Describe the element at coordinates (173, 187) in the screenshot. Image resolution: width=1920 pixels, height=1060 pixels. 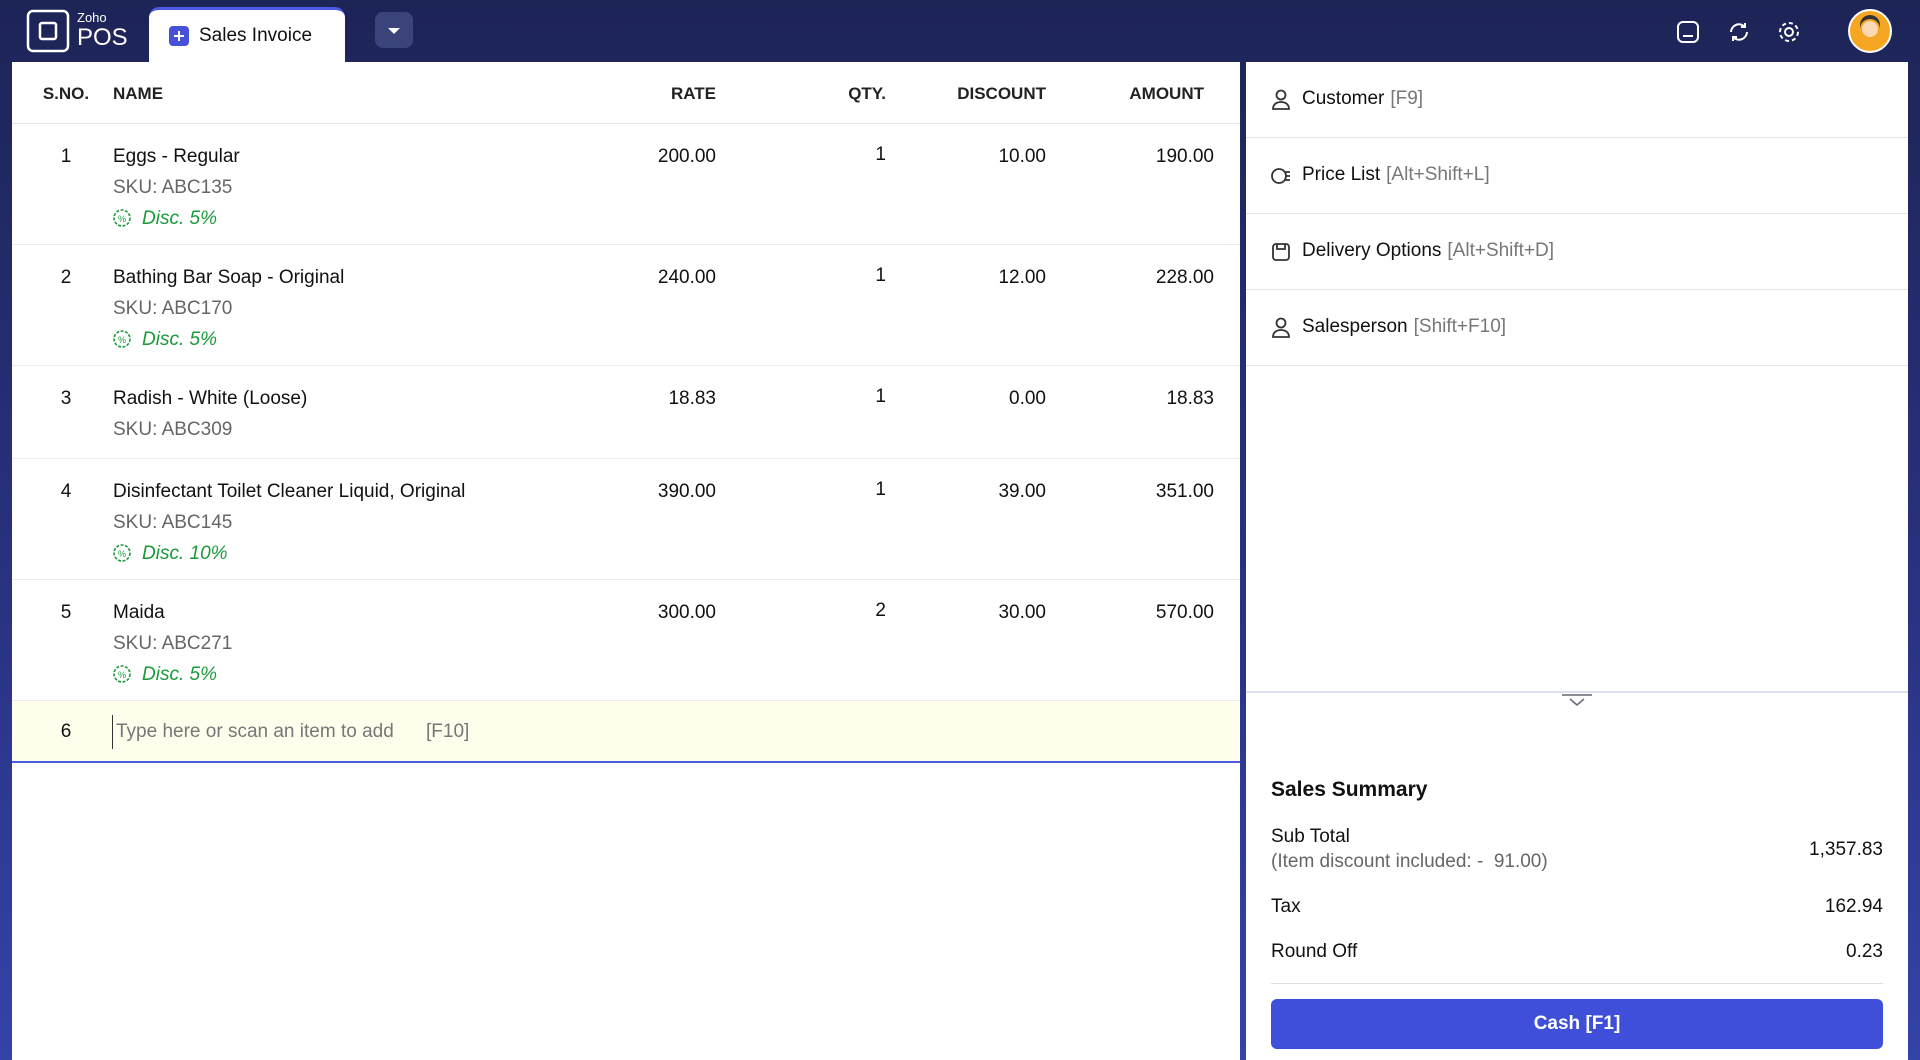
I see `sku: SKU: ABC135` at that location.